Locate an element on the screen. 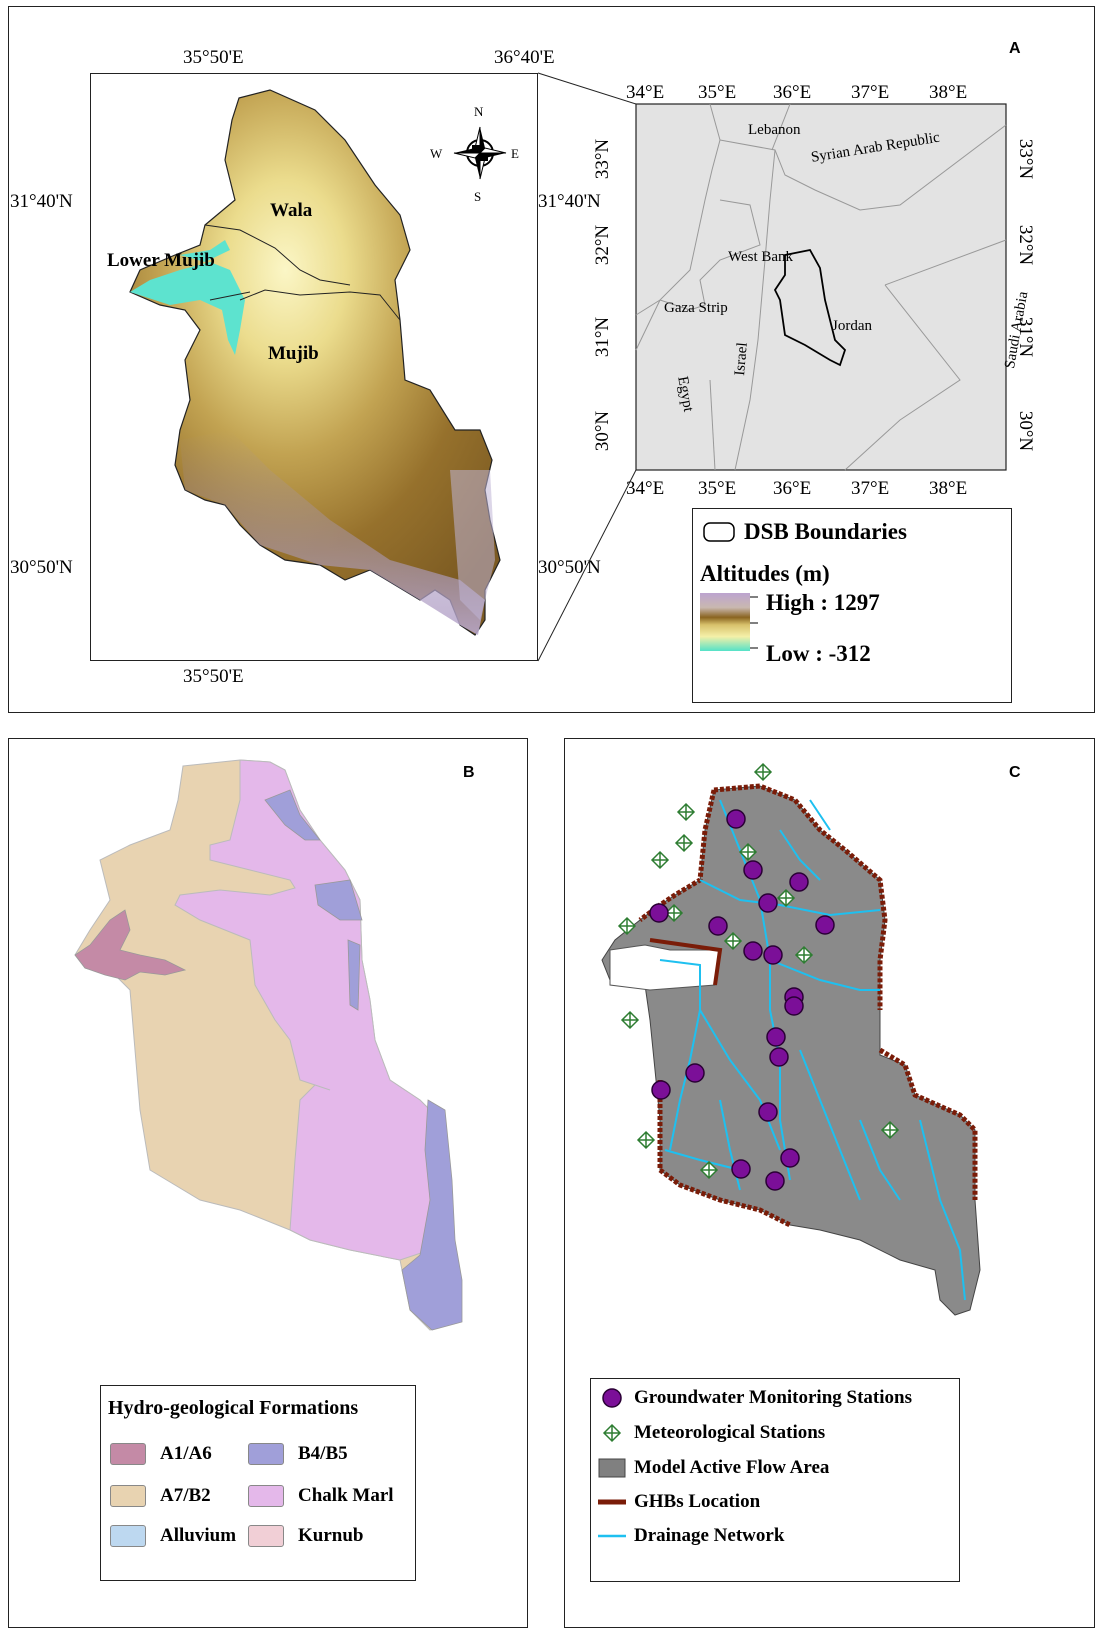 The height and width of the screenshot is (1637, 1100). country-jordan: Jordan is located at coordinates (852, 326).